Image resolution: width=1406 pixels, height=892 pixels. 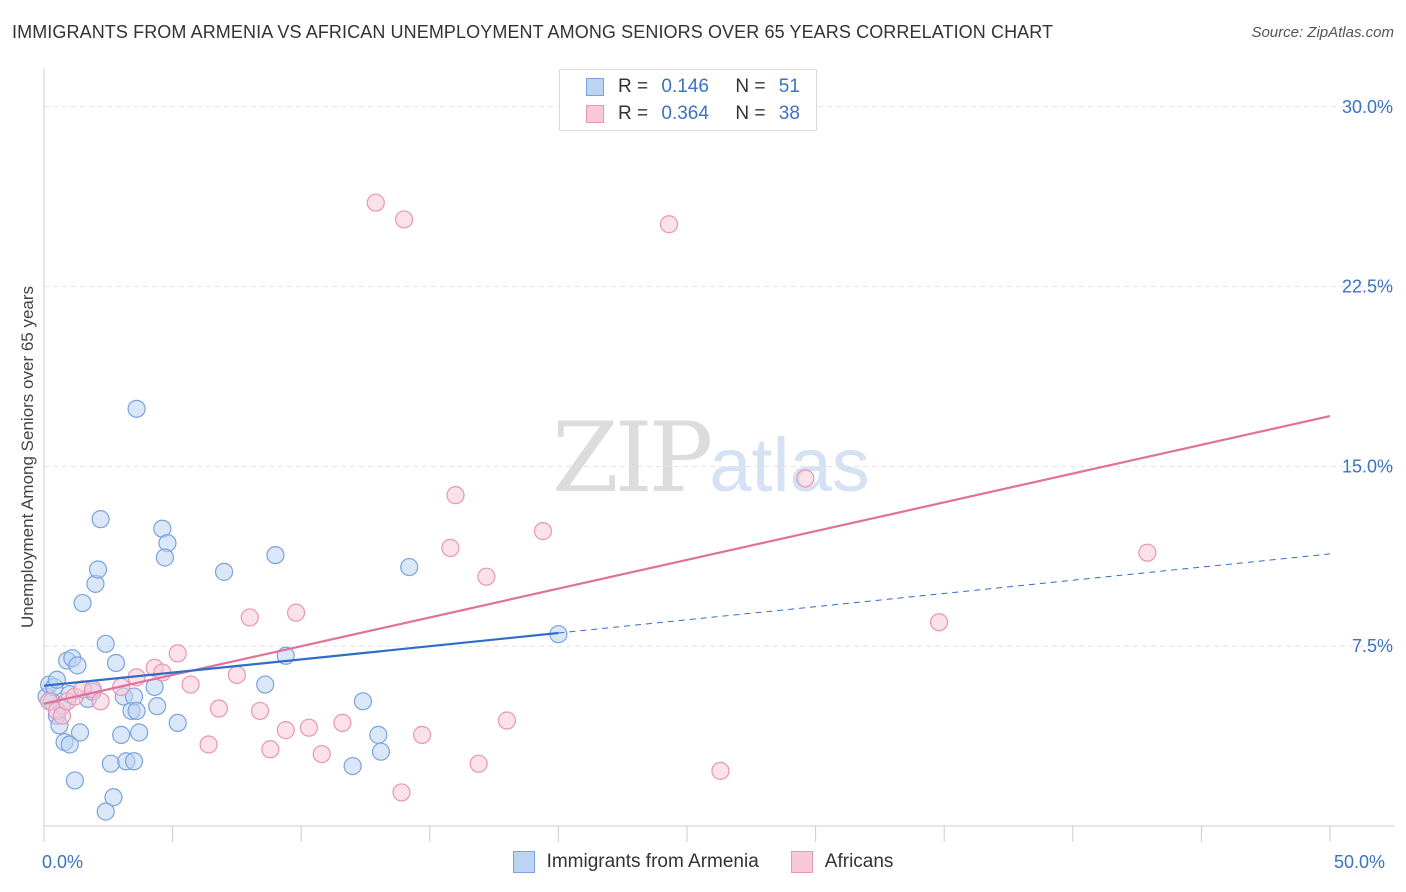 What do you see at coordinates (595, 87) in the screenshot?
I see `legend-swatch-blue` at bounding box center [595, 87].